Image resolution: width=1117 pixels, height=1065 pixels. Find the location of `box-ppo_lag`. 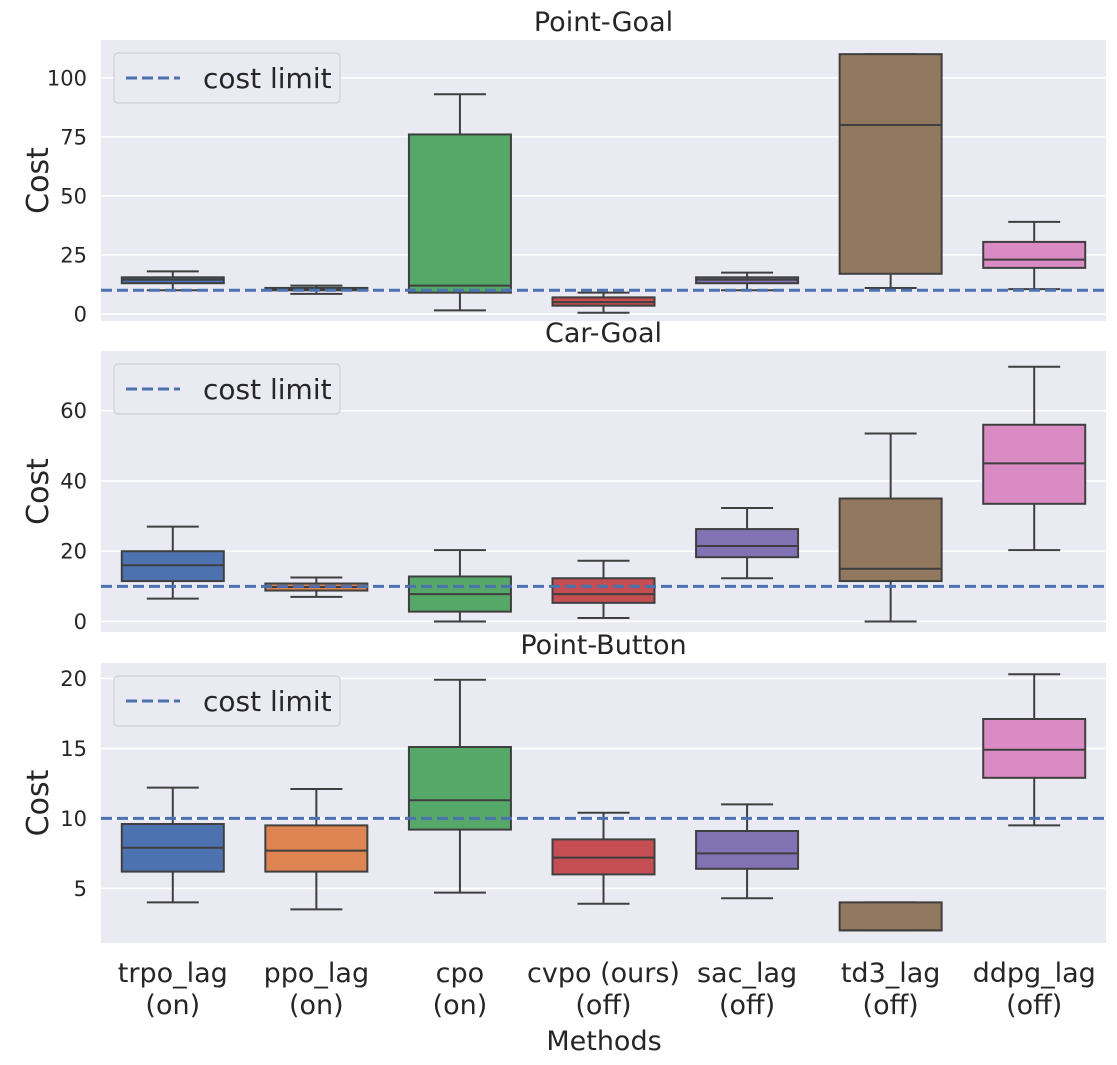

box-ppo_lag is located at coordinates (316, 849).